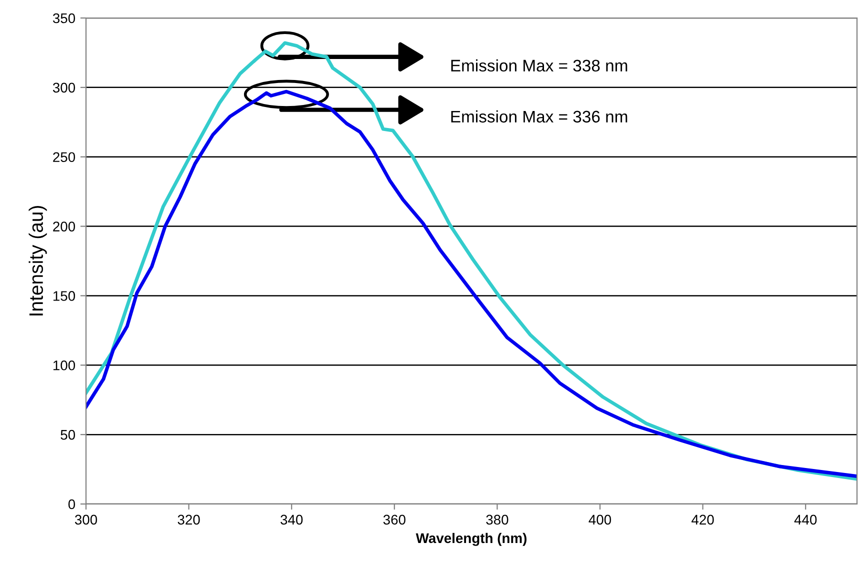 Image resolution: width=863 pixels, height=564 pixels. What do you see at coordinates (497, 519) in the screenshot?
I see `x-tick-label: 380` at bounding box center [497, 519].